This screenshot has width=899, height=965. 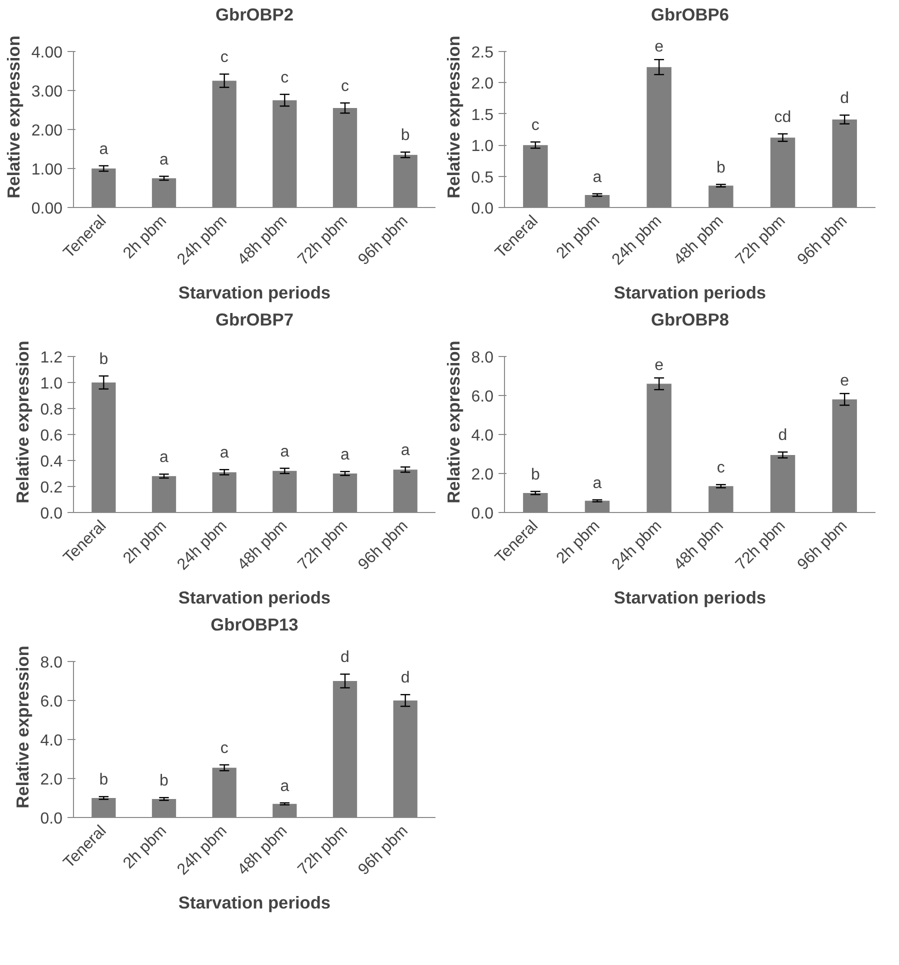 I want to click on y-tick-label: 2.00, so click(x=47, y=131).